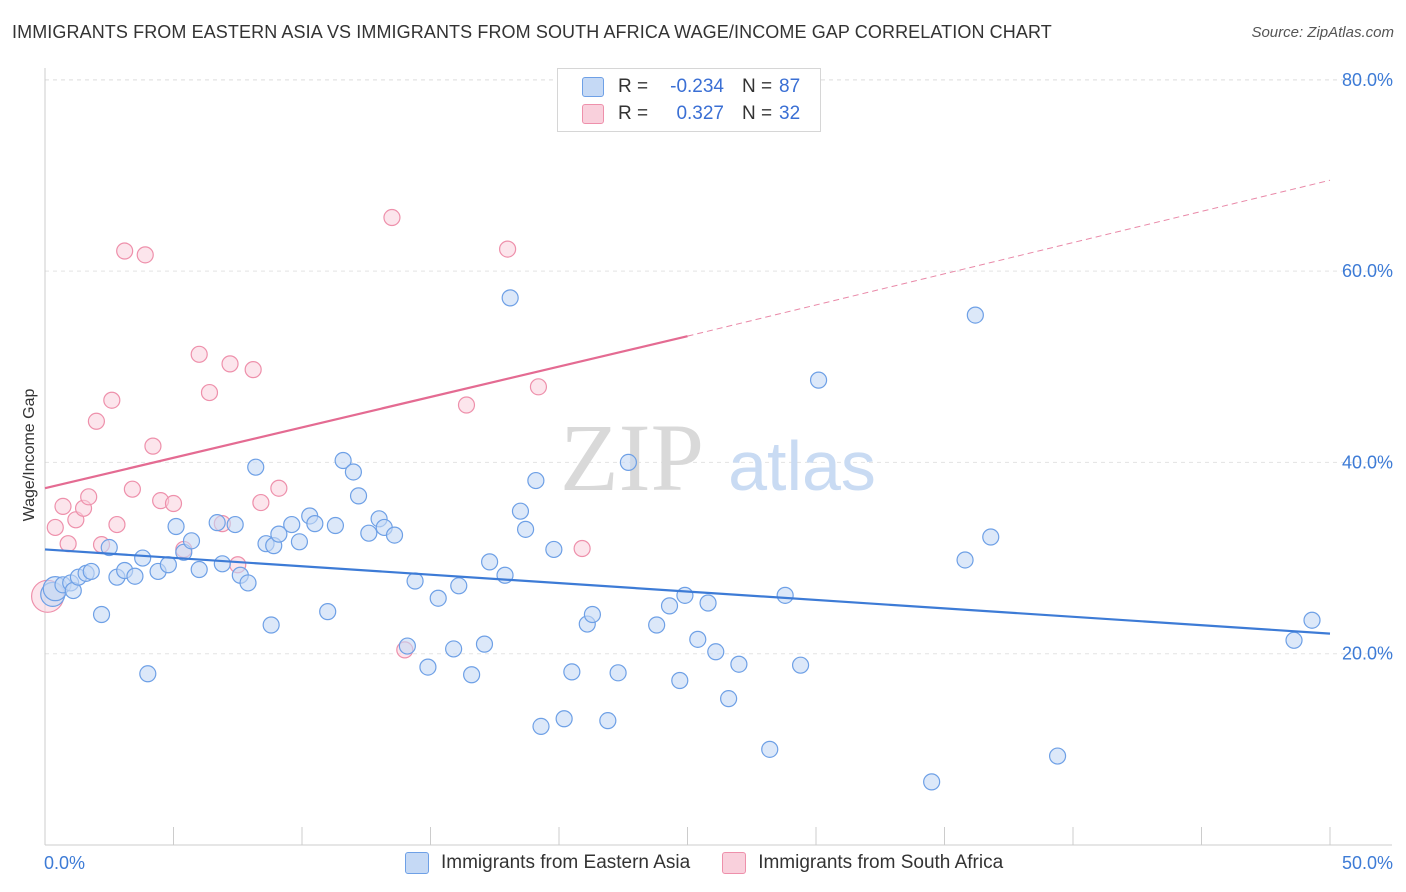 The image size is (1406, 892). What do you see at coordinates (697, 86) in the screenshot?
I see `legend-r-value: -0.234` at bounding box center [697, 86].